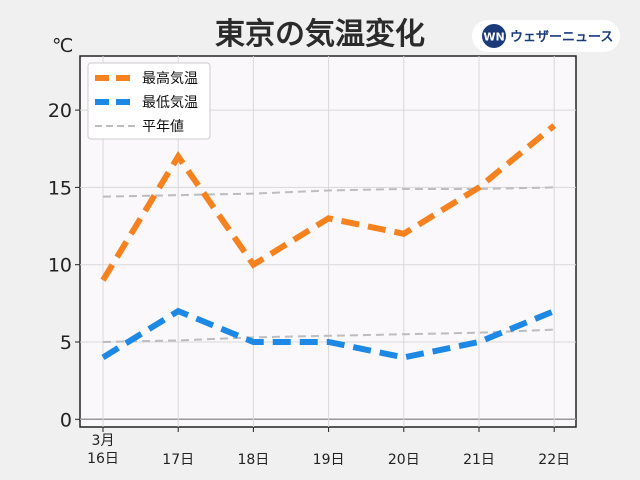  What do you see at coordinates (170, 103) in the screenshot?
I see `legend-label: 最低気温` at bounding box center [170, 103].